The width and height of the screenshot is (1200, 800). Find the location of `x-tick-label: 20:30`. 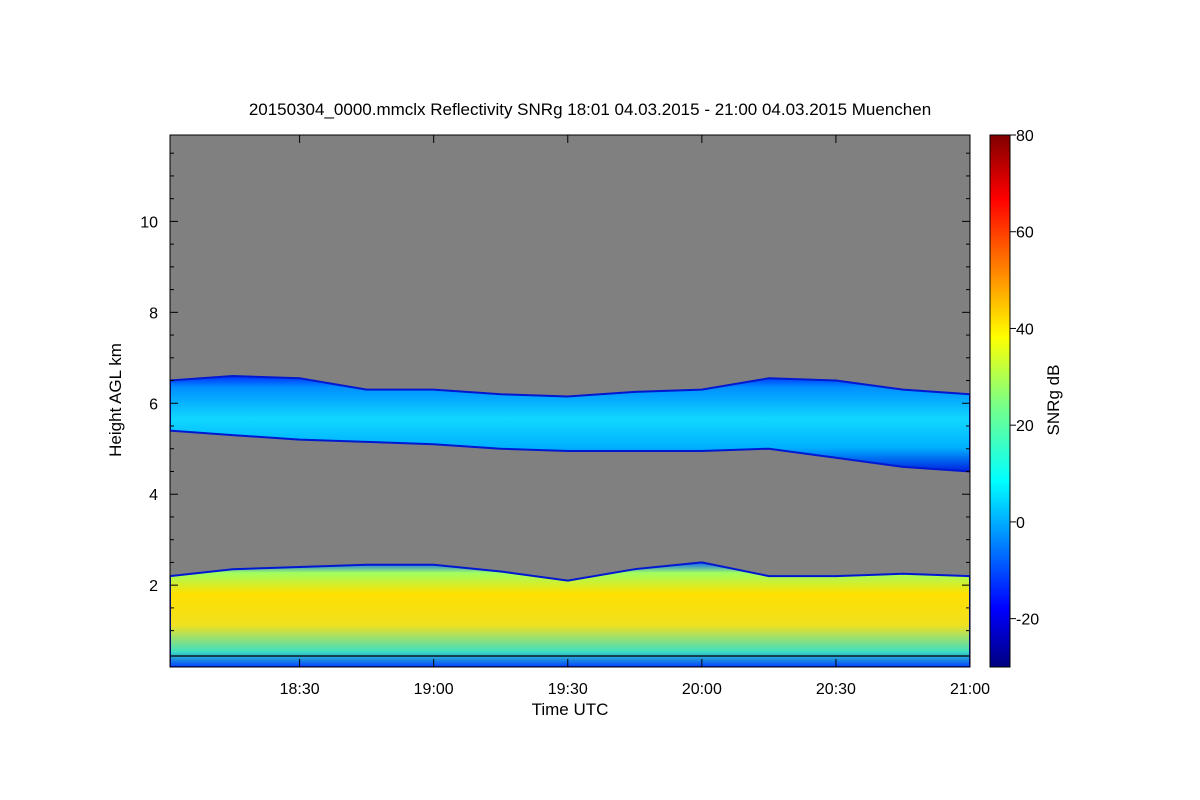

x-tick-label: 20:30 is located at coordinates (836, 689).